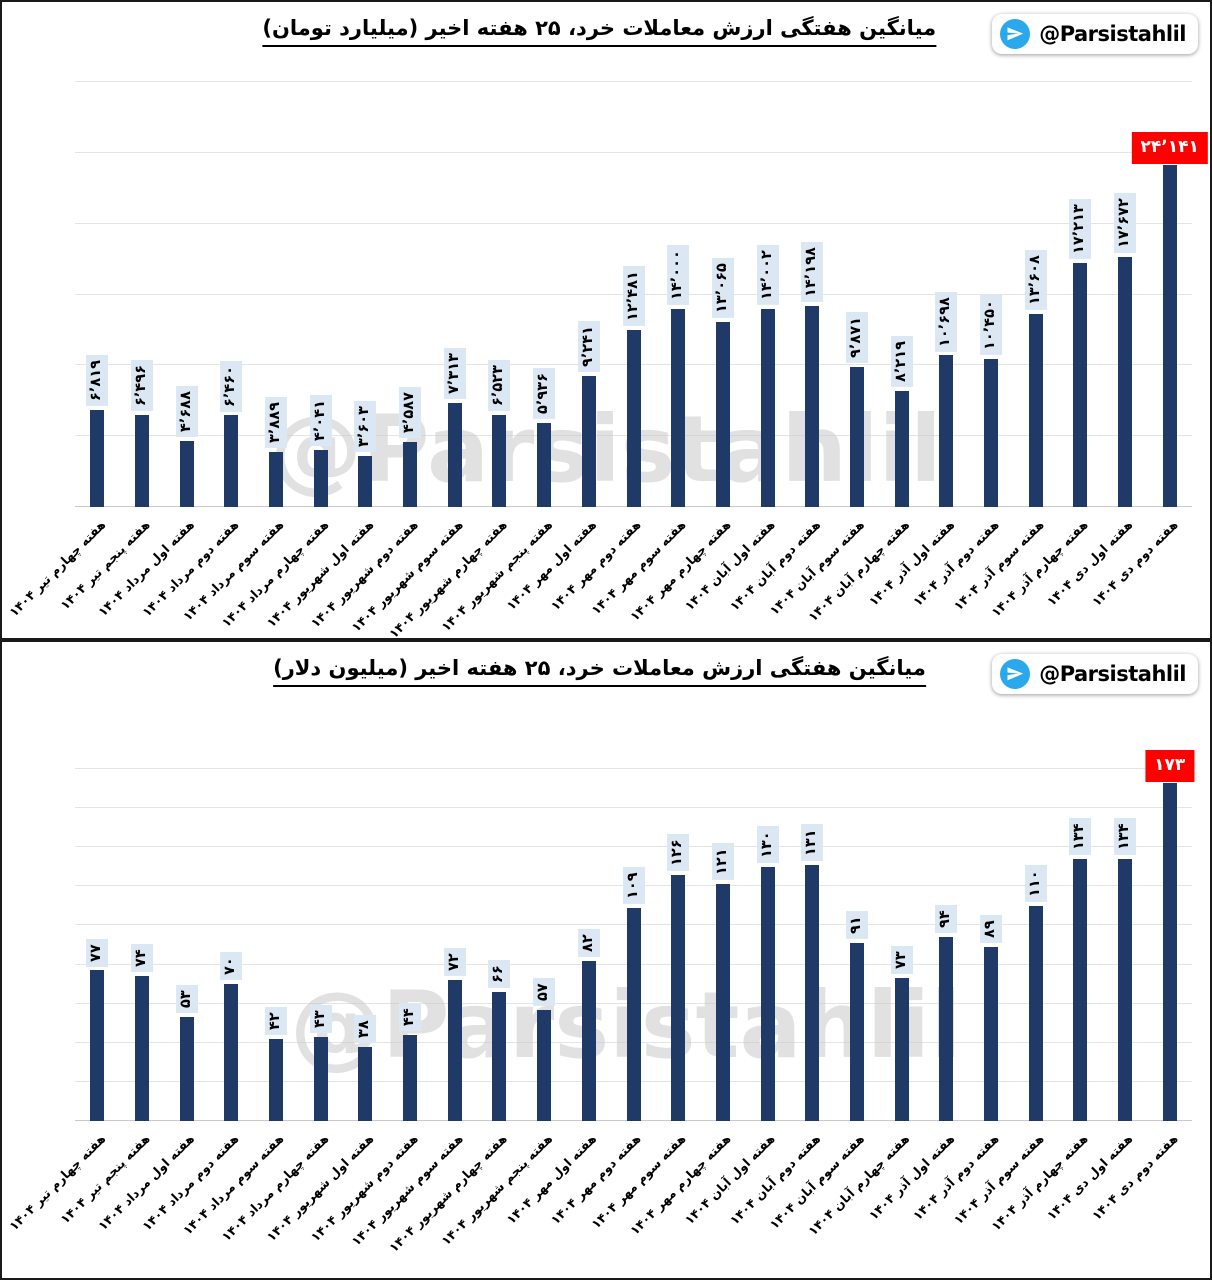  I want to click on bar-value-label: ۴٬۵۸۷, so click(410, 413).